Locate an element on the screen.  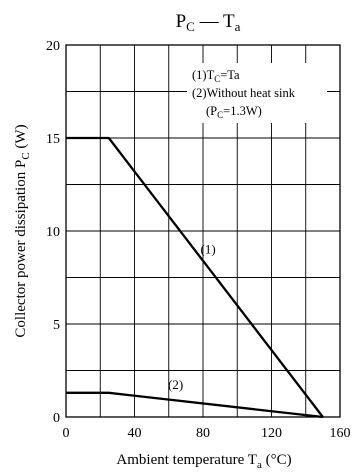
legend-line-1: (1)TC=Ta is located at coordinates (216, 76).